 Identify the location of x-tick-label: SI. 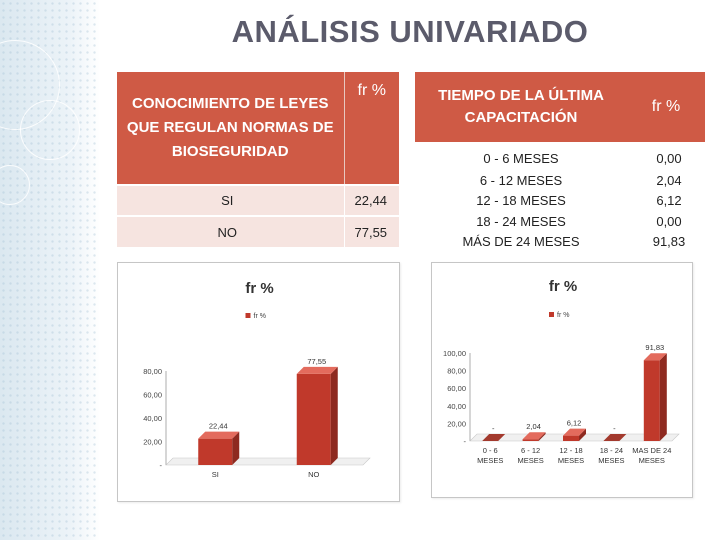
(215, 474).